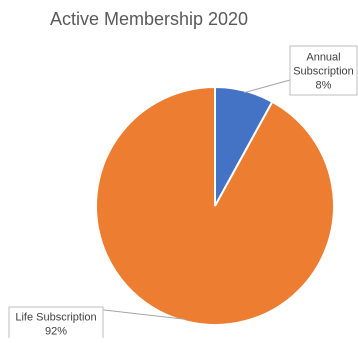  What do you see at coordinates (323, 58) in the screenshot?
I see `data-label-annual-subscription-line-0: Annual` at bounding box center [323, 58].